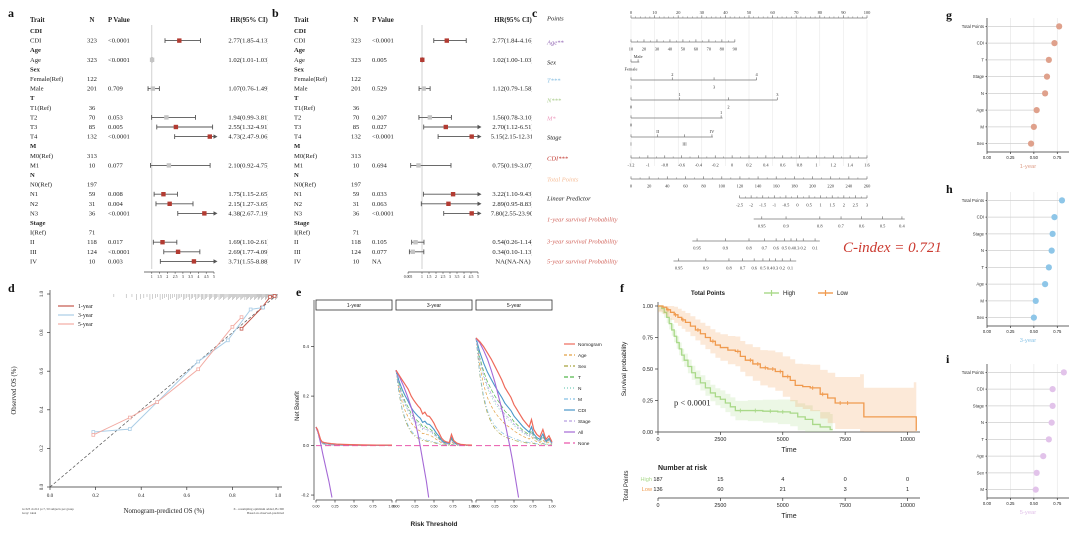  Describe the element at coordinates (443, 277) in the screenshot. I see `axis-tick-label: 2.5` at that location.